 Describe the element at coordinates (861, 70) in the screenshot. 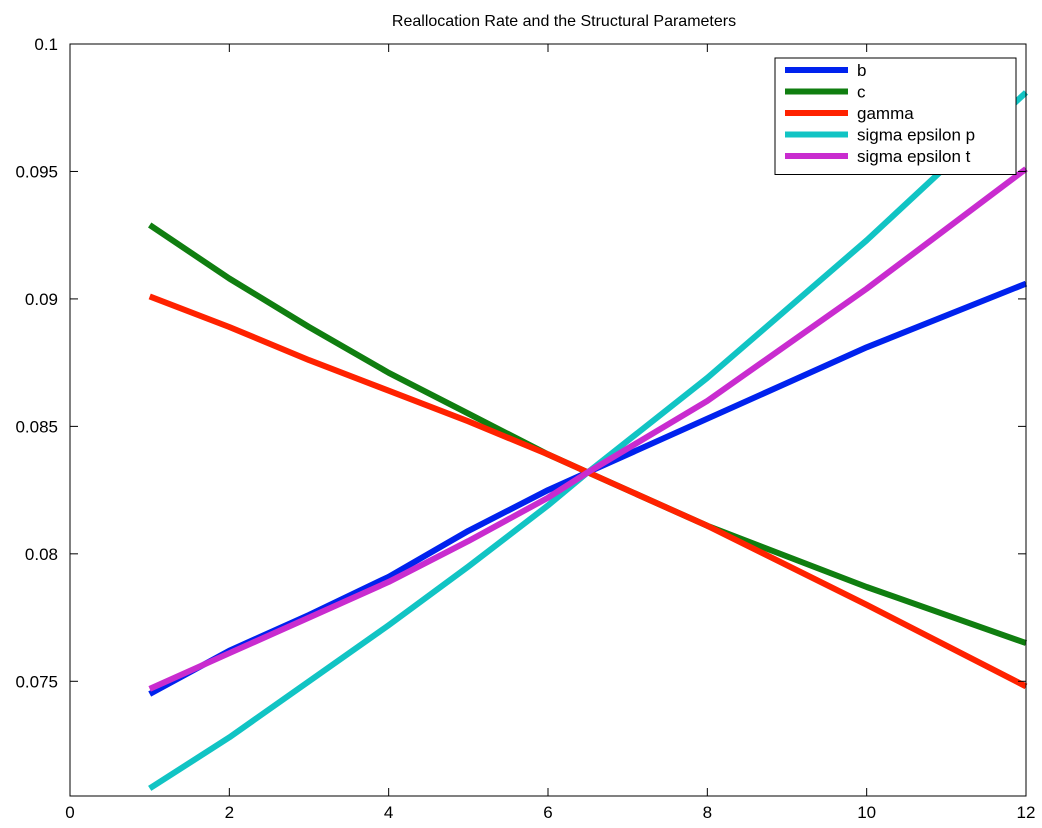

I see `legend-label-0: b` at that location.